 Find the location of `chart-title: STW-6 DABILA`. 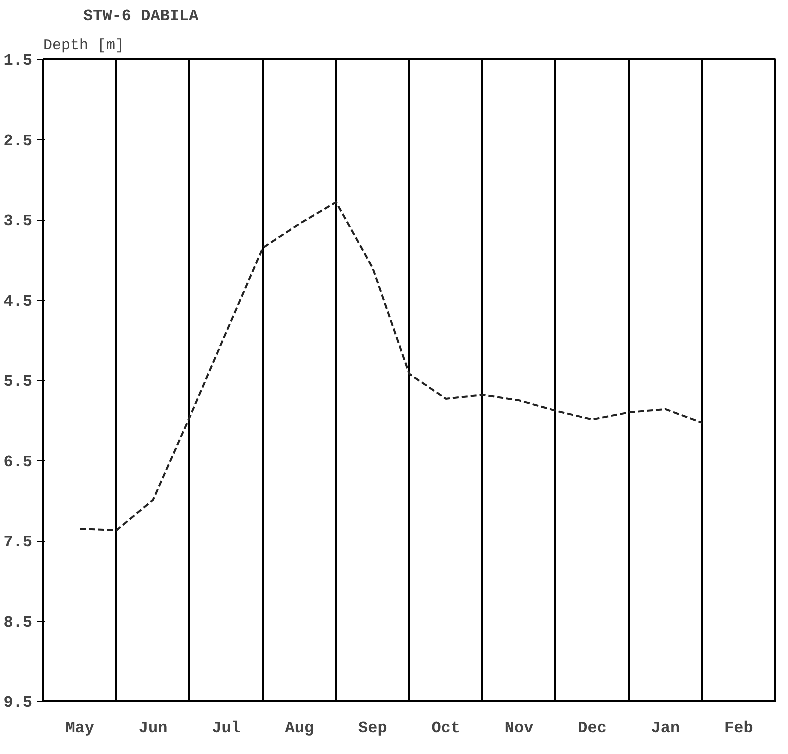

chart-title: STW-6 DABILA is located at coordinates (142, 17).